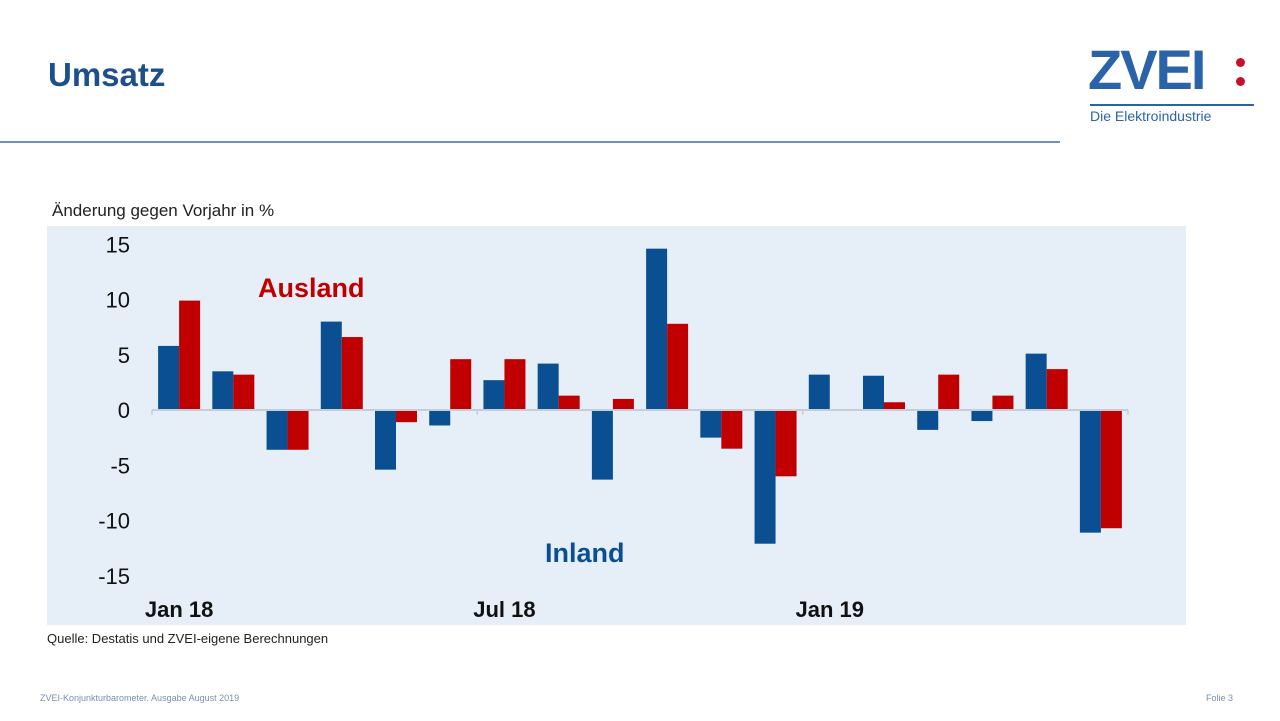 The height and width of the screenshot is (721, 1280). Describe the element at coordinates (311, 288) in the screenshot. I see `series-label-ausland: Ausland` at that location.